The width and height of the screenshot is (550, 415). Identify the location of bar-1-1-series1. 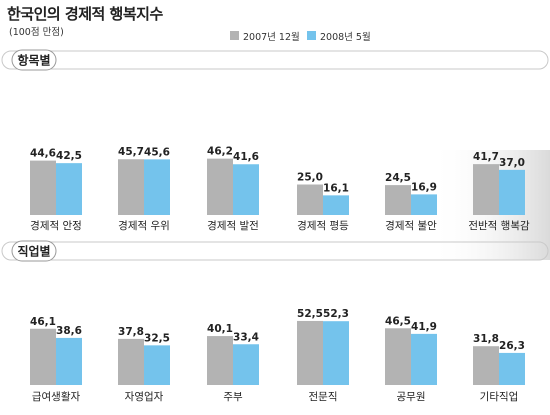
(43, 187).